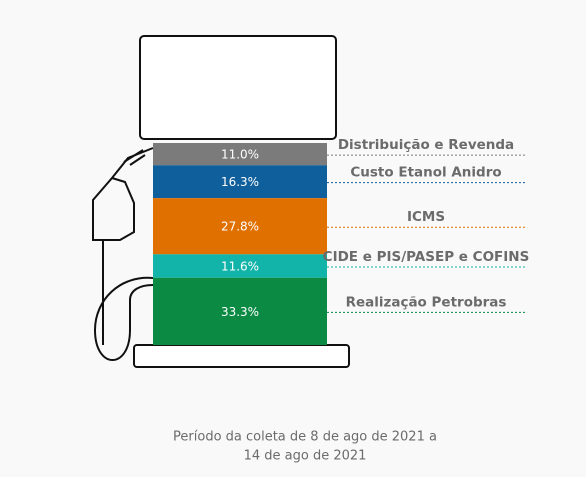  What do you see at coordinates (426, 145) in the screenshot?
I see `legend-label: Distribuição e Revenda` at bounding box center [426, 145].